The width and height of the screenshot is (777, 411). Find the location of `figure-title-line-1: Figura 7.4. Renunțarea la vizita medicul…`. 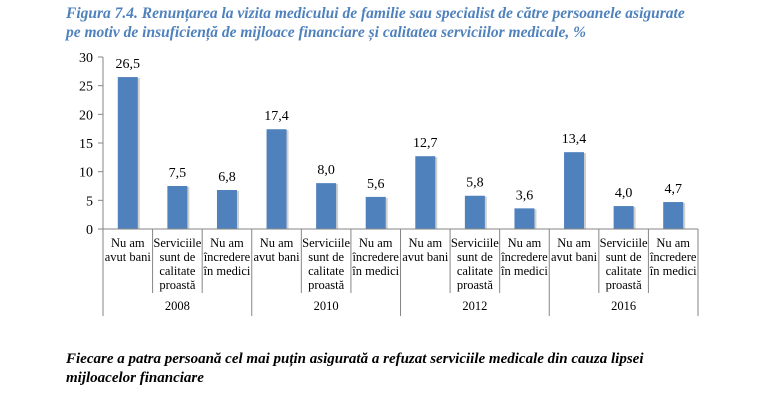

figure-title-line-1: Figura 7.4. Renunțarea la vizita medicul… is located at coordinates (375, 13).